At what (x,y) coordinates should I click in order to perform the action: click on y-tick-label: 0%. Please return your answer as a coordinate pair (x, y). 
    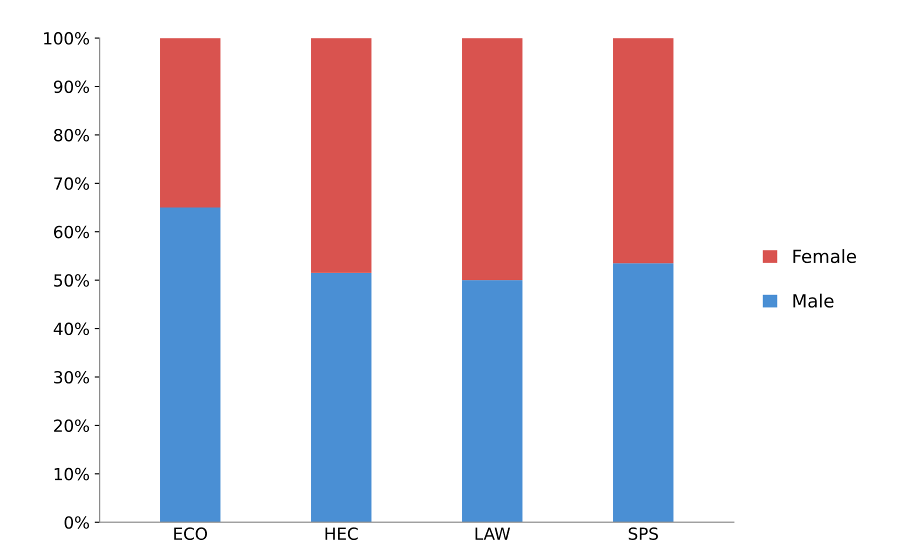
    Looking at the image, I should click on (77, 522).